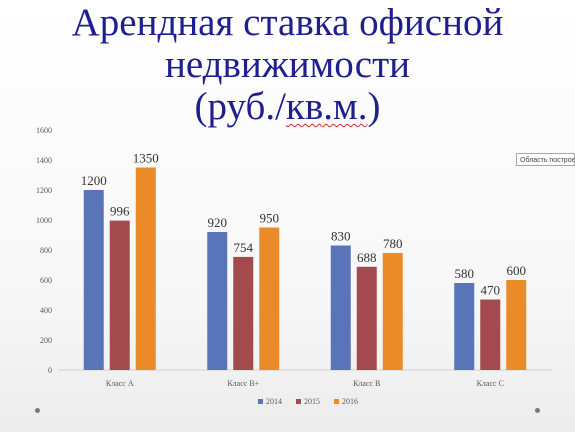 The height and width of the screenshot is (432, 575). Describe the element at coordinates (274, 401) in the screenshot. I see `legend-label: 2014` at that location.